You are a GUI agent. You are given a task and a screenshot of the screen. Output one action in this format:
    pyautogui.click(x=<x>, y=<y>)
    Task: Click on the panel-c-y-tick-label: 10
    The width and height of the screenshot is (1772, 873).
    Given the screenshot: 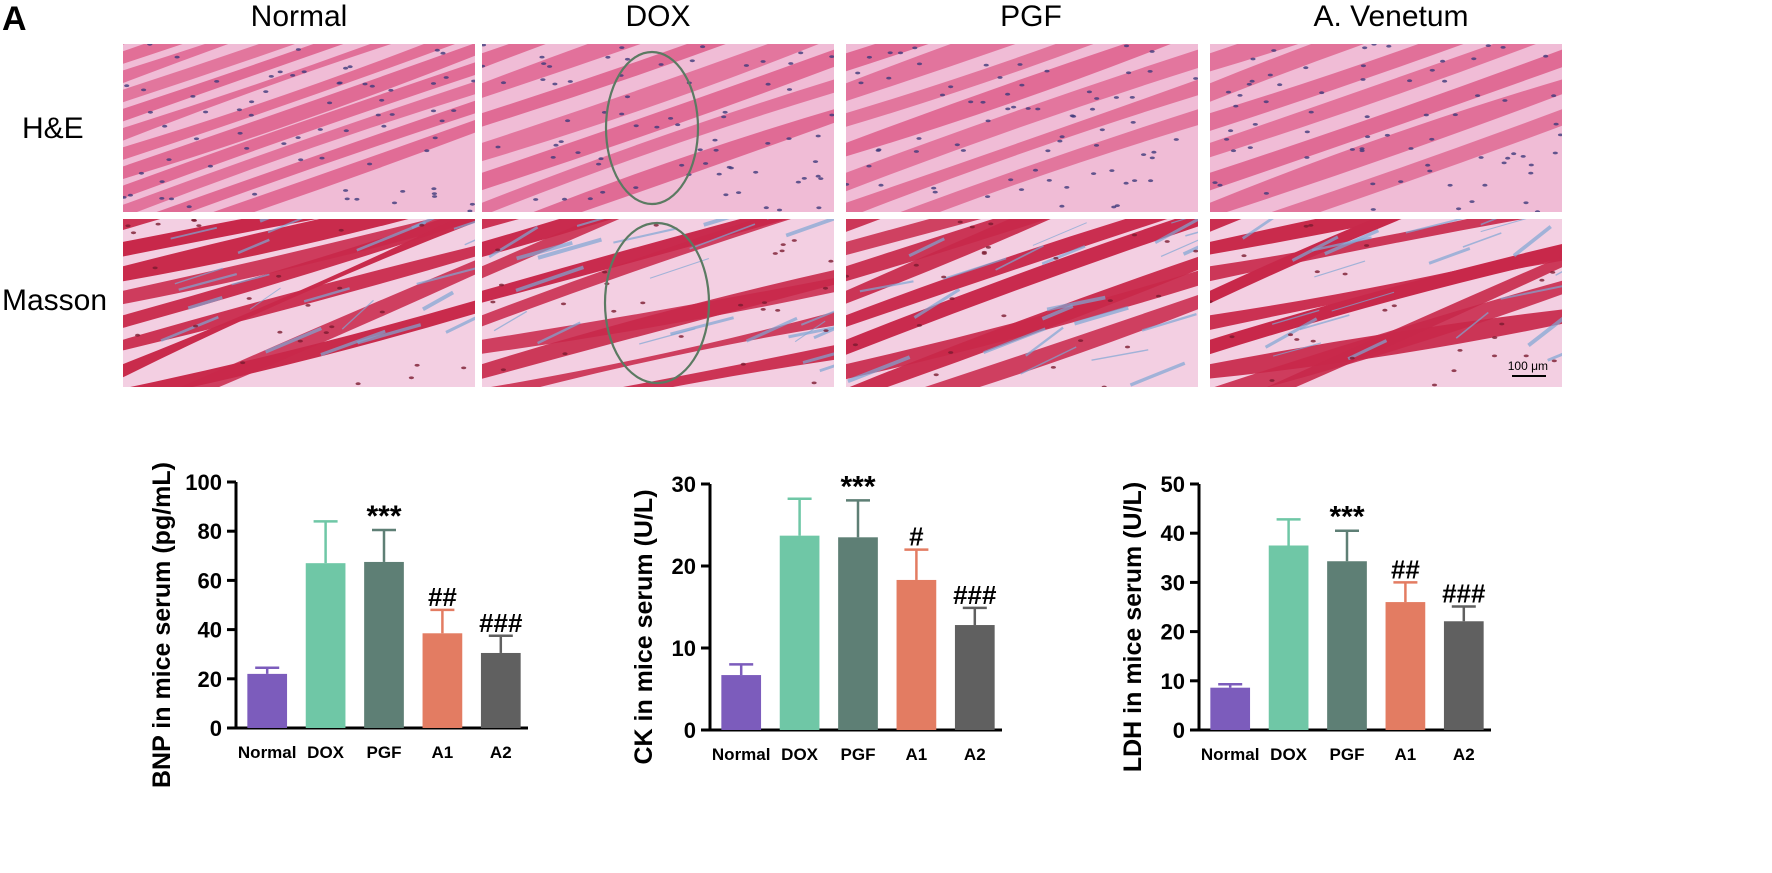 What is the action you would take?
    pyautogui.click(x=684, y=648)
    